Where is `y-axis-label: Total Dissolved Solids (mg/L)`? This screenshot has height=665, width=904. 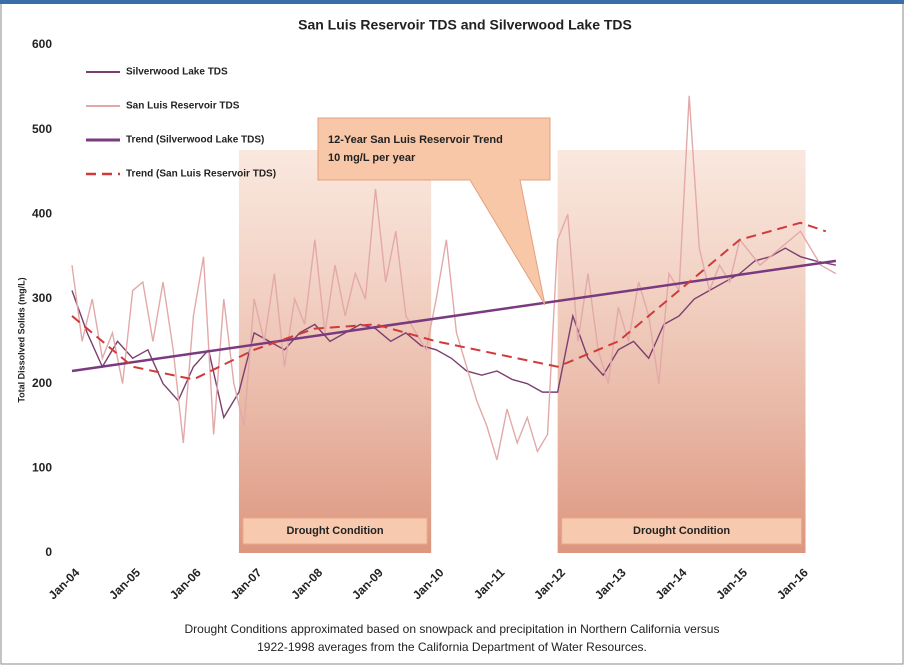 y-axis-label: Total Dissolved Solids (mg/L) is located at coordinates (21, 339).